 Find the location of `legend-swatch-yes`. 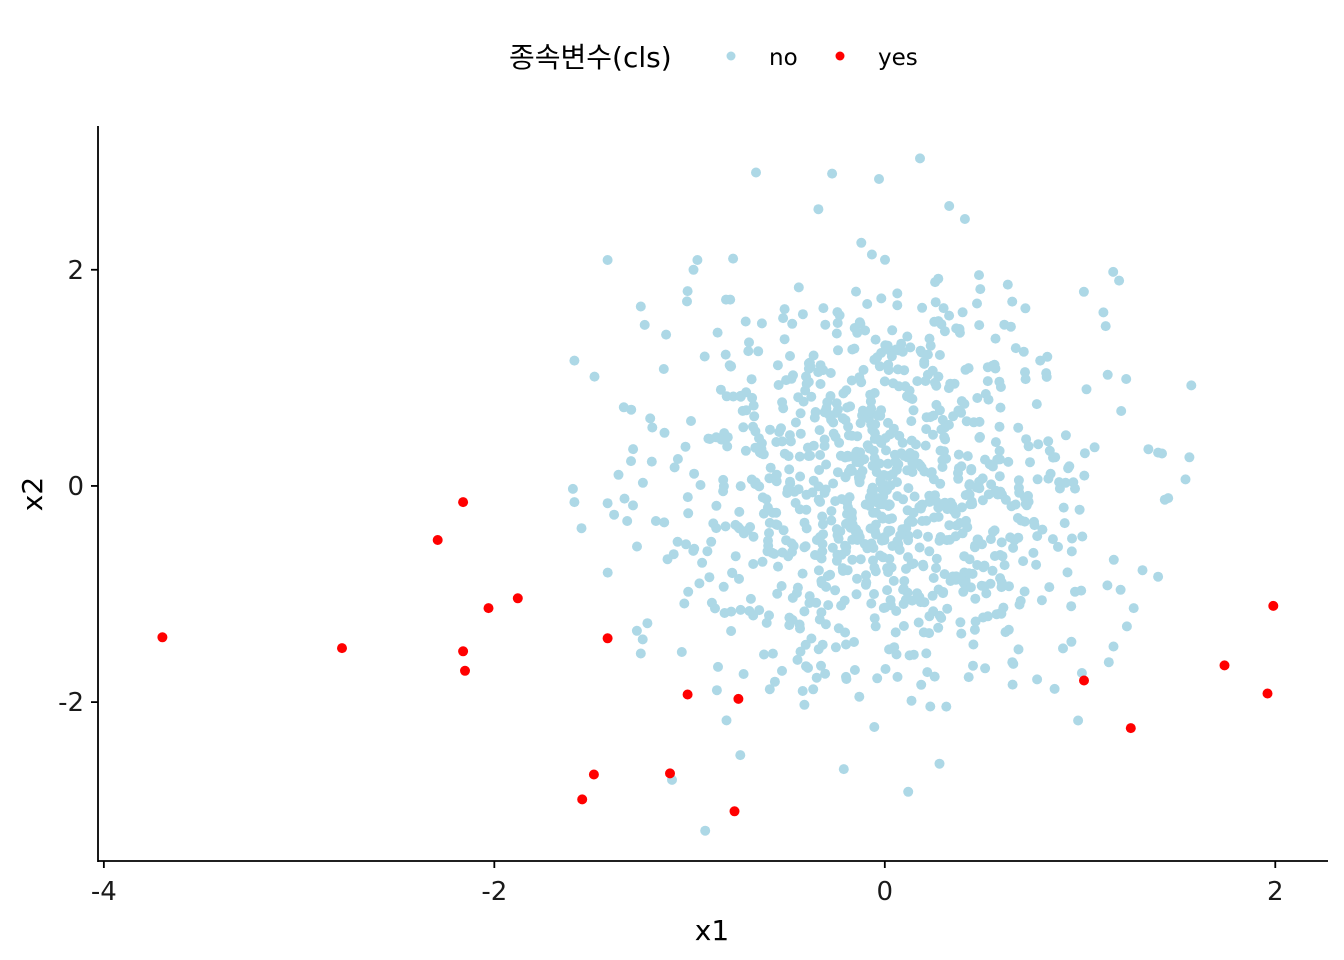

legend-swatch-yes is located at coordinates (840, 56).